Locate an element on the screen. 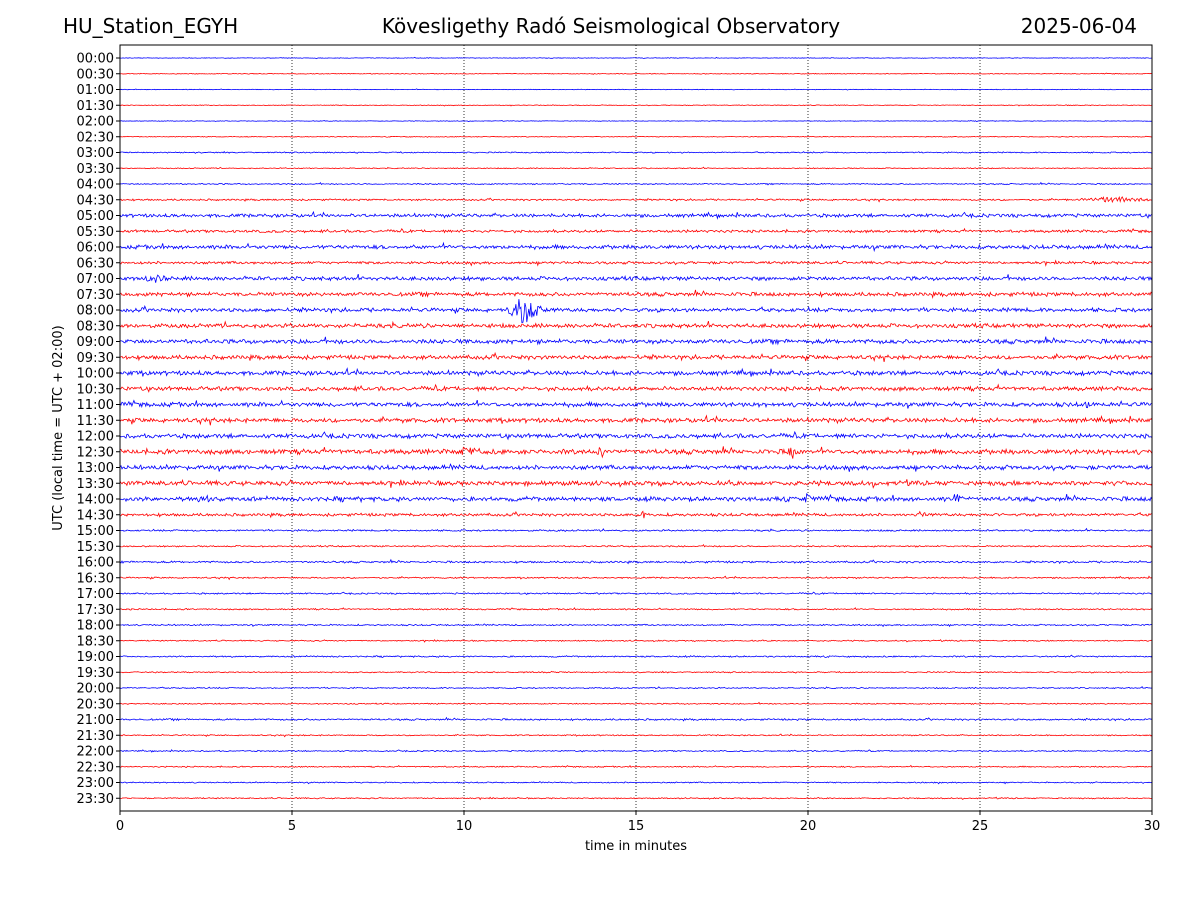 The image size is (1200, 900). y-tick-label: 09:30 is located at coordinates (95, 358).